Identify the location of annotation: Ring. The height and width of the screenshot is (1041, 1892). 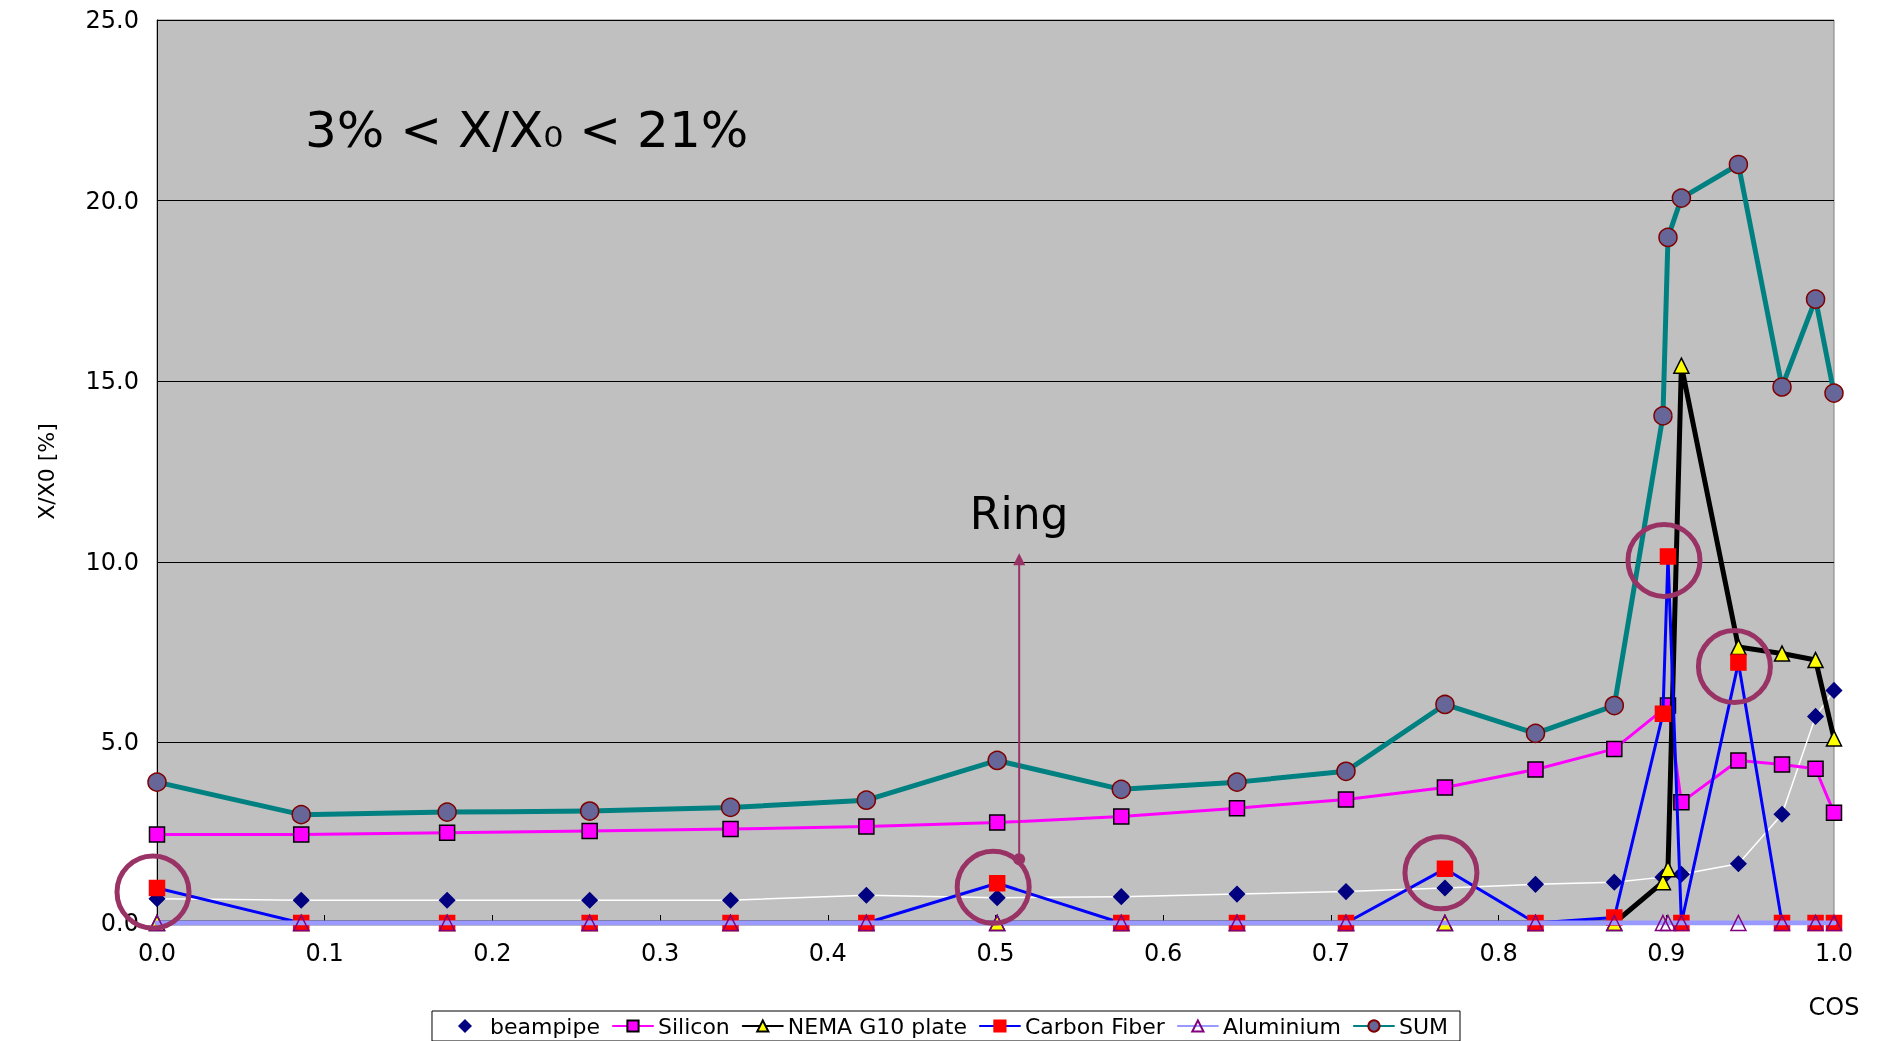
(1019, 513).